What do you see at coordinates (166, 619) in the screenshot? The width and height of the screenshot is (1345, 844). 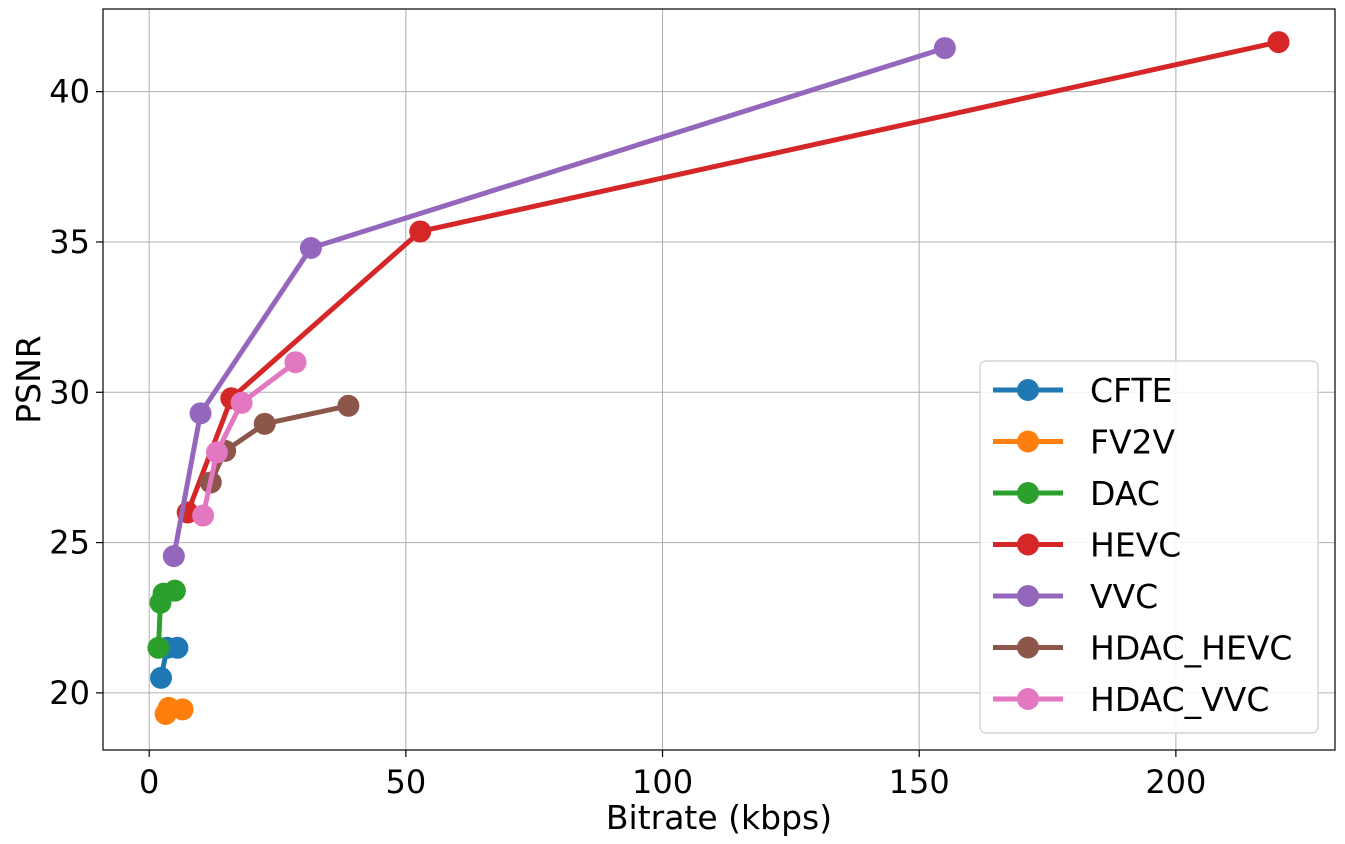 I see `series-dac` at bounding box center [166, 619].